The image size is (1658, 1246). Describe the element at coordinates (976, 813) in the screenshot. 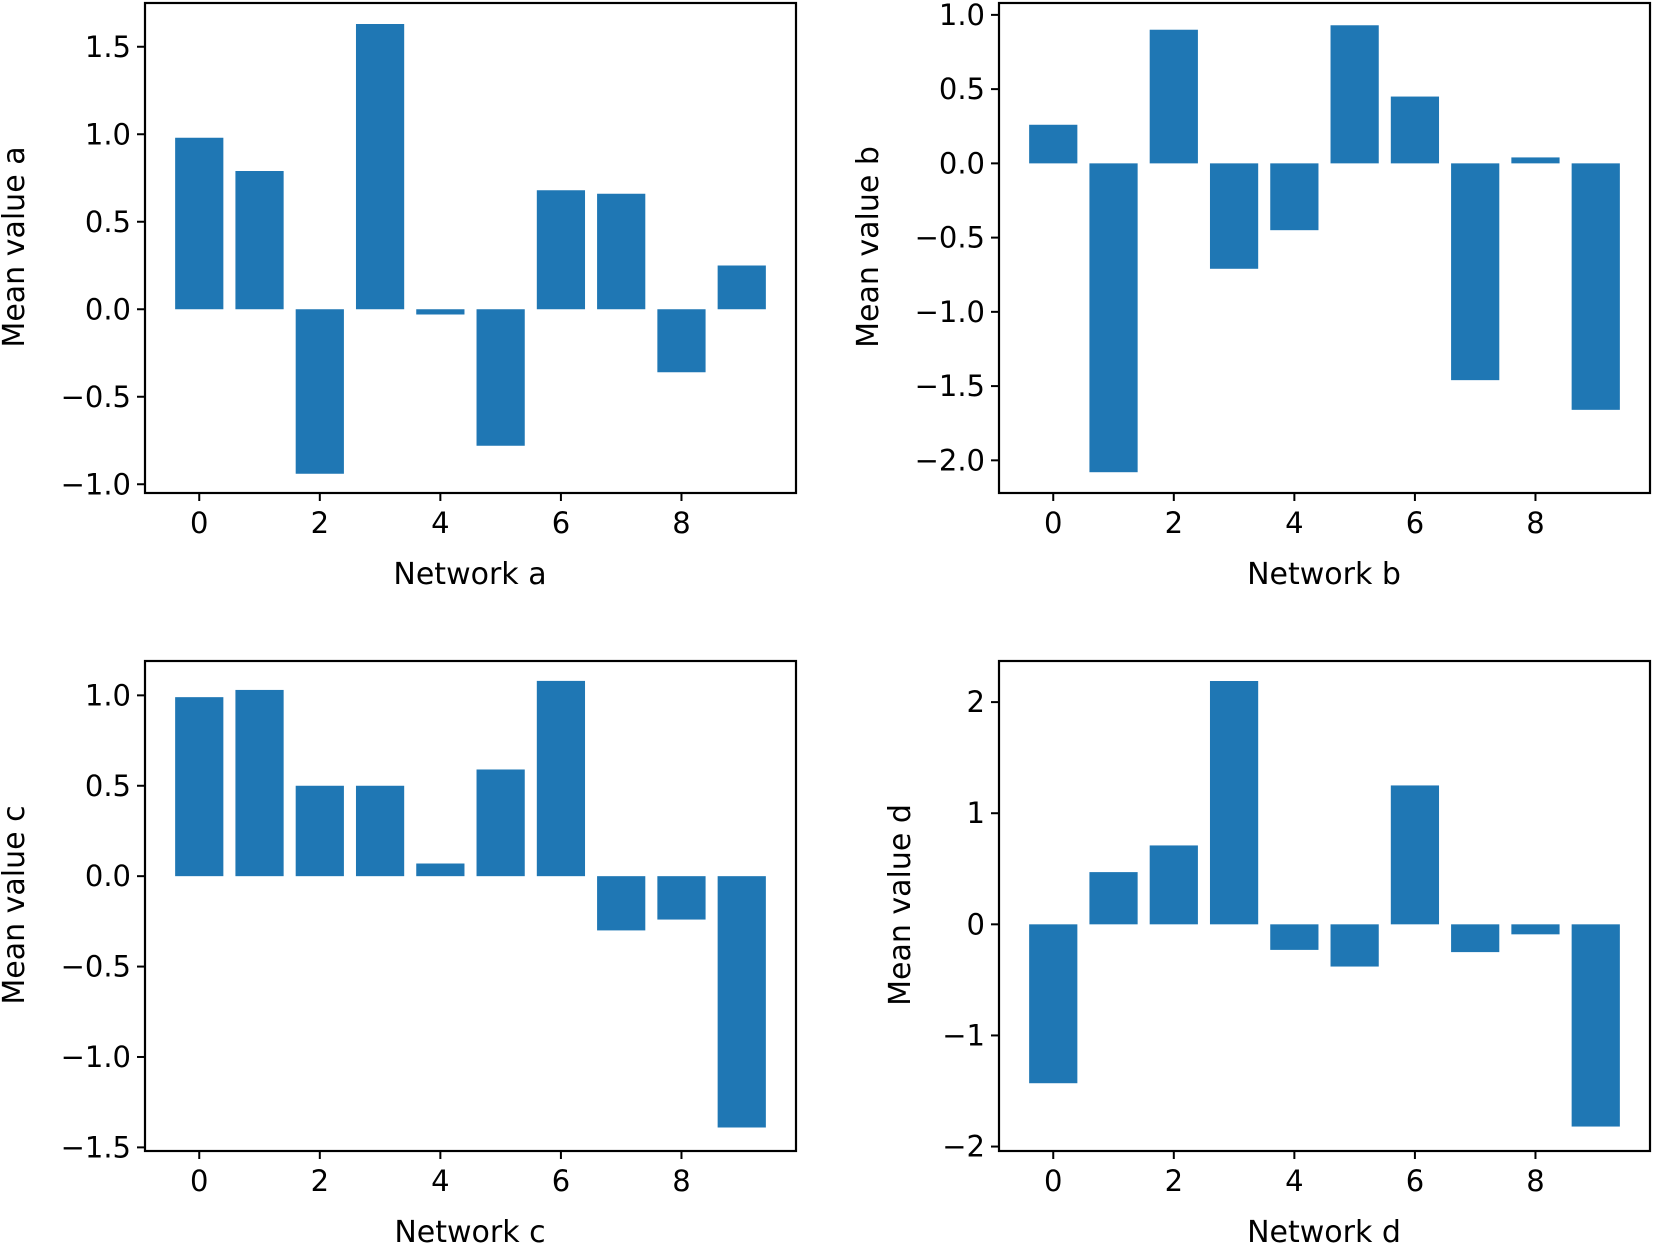

I see `ytick-label-network-d-3: 1` at that location.